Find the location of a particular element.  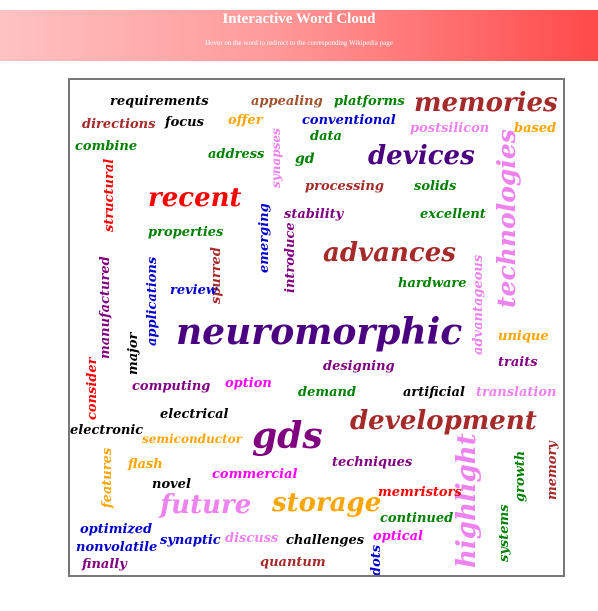

word-offer: offer is located at coordinates (245, 120).